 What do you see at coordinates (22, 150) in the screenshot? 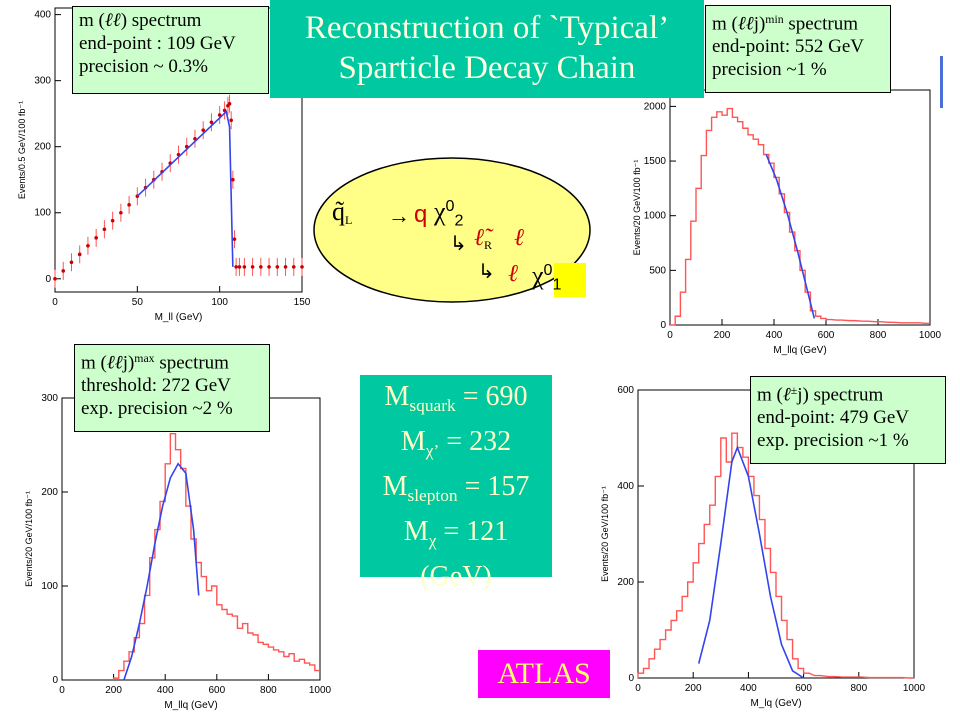
I see `y-axis-label: Events/0.5 GeV/100 fb⁻¹` at bounding box center [22, 150].